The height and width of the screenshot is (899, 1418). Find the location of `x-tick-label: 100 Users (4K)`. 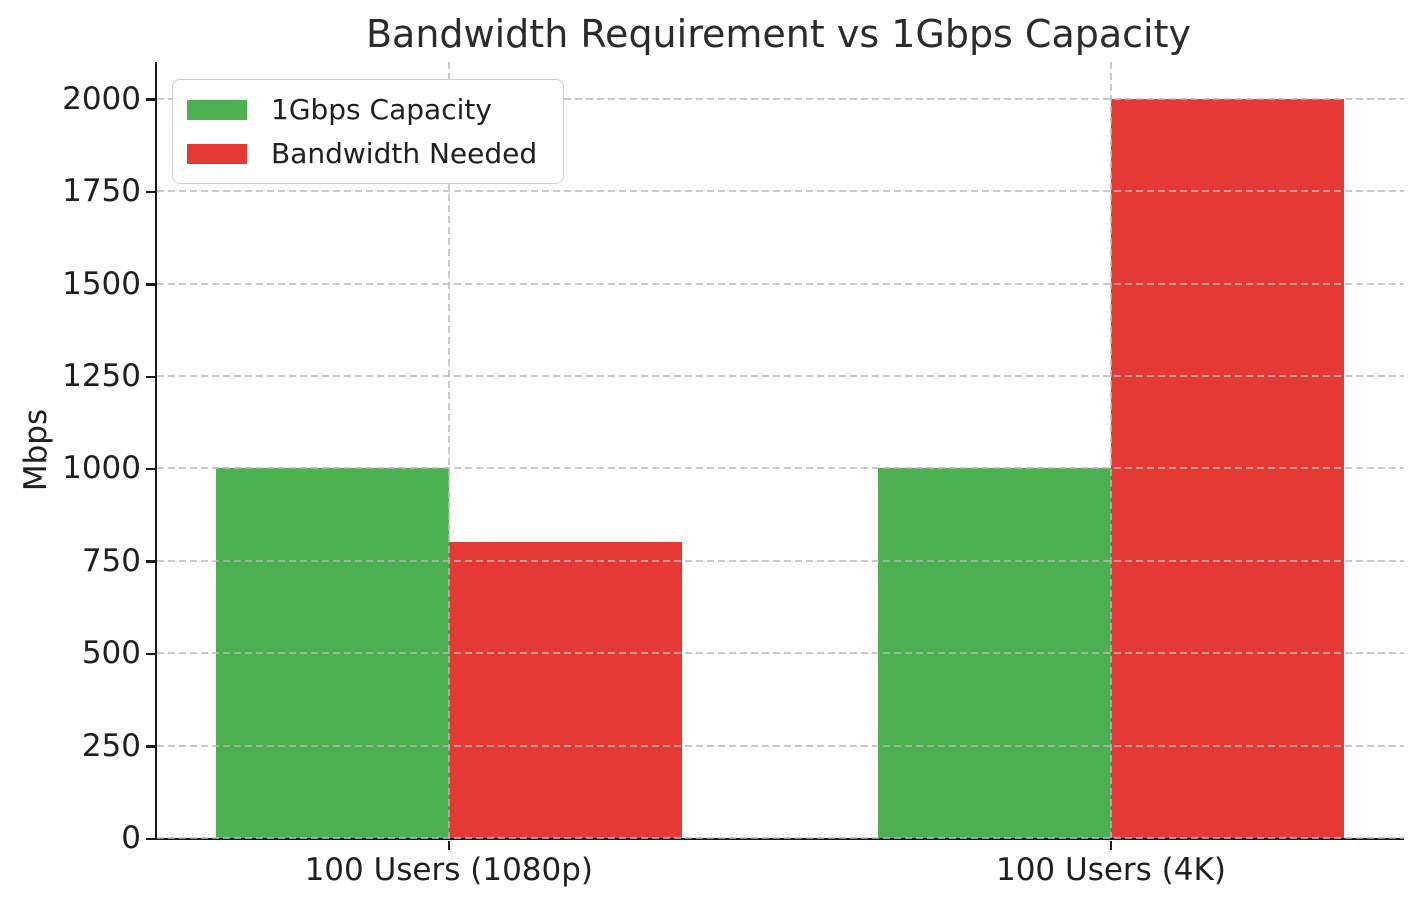

x-tick-label: 100 Users (4K) is located at coordinates (1110, 870).